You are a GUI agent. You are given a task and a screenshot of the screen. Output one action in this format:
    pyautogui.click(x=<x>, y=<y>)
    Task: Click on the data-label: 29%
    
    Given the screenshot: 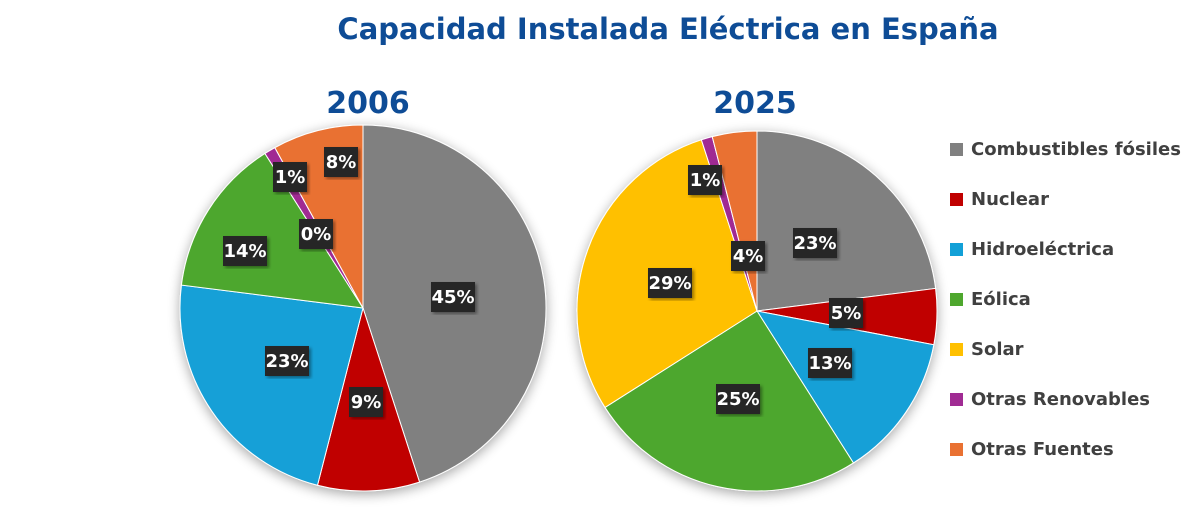 What is the action you would take?
    pyautogui.click(x=670, y=283)
    